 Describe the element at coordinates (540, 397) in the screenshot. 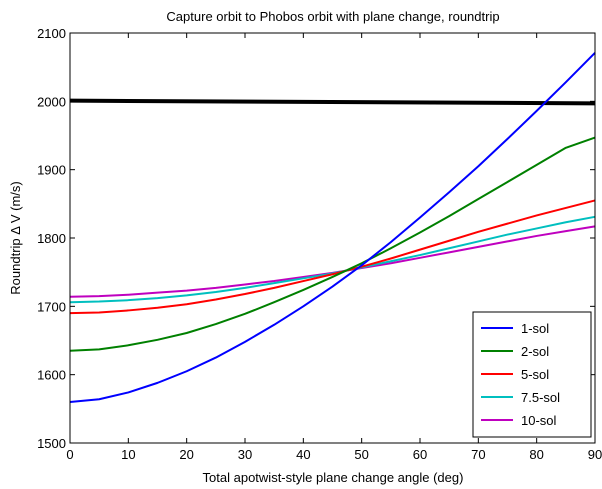

I see `legend-label: 7.5-sol` at that location.